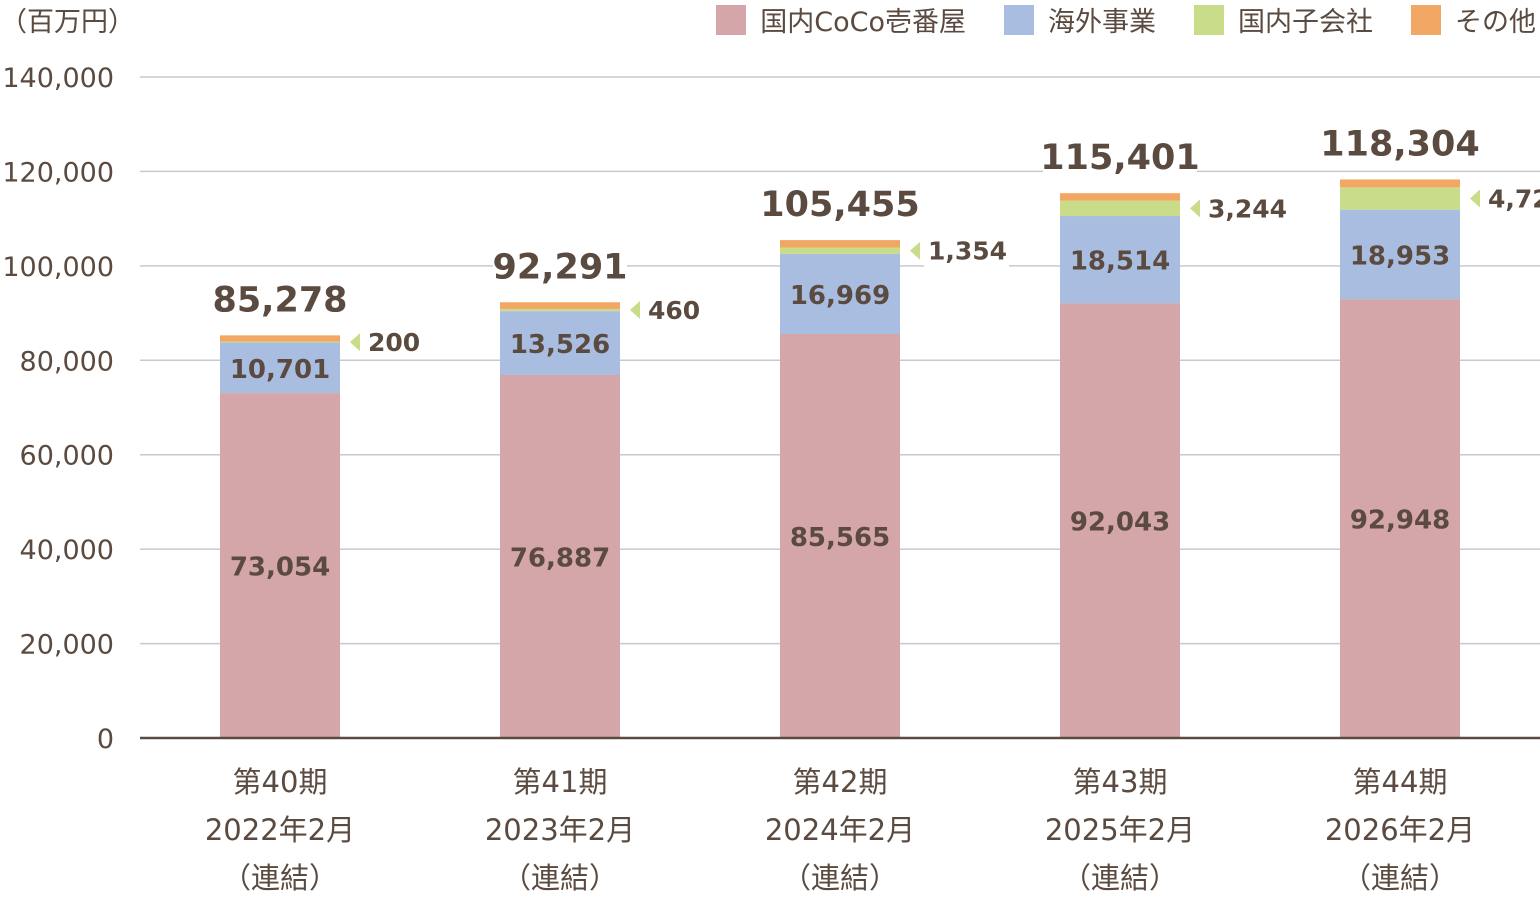  I want to click on legend: 国内CoCo壱番屋 海外事業 国内子会社 その他, so click(1107, 19).